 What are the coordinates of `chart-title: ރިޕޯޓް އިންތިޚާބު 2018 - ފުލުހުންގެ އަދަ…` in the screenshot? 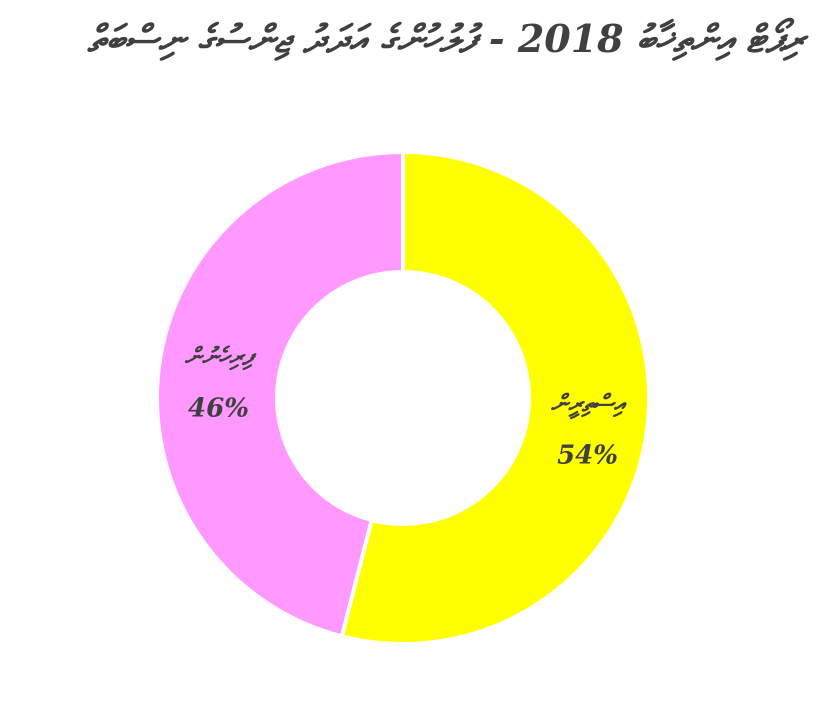 It's located at (447, 38).